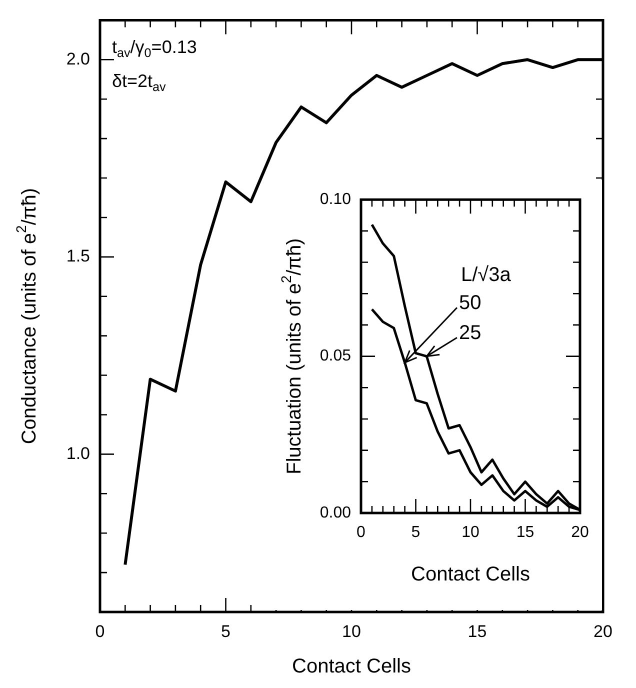  I want to click on y-tick-label: 2.0, so click(78, 58).